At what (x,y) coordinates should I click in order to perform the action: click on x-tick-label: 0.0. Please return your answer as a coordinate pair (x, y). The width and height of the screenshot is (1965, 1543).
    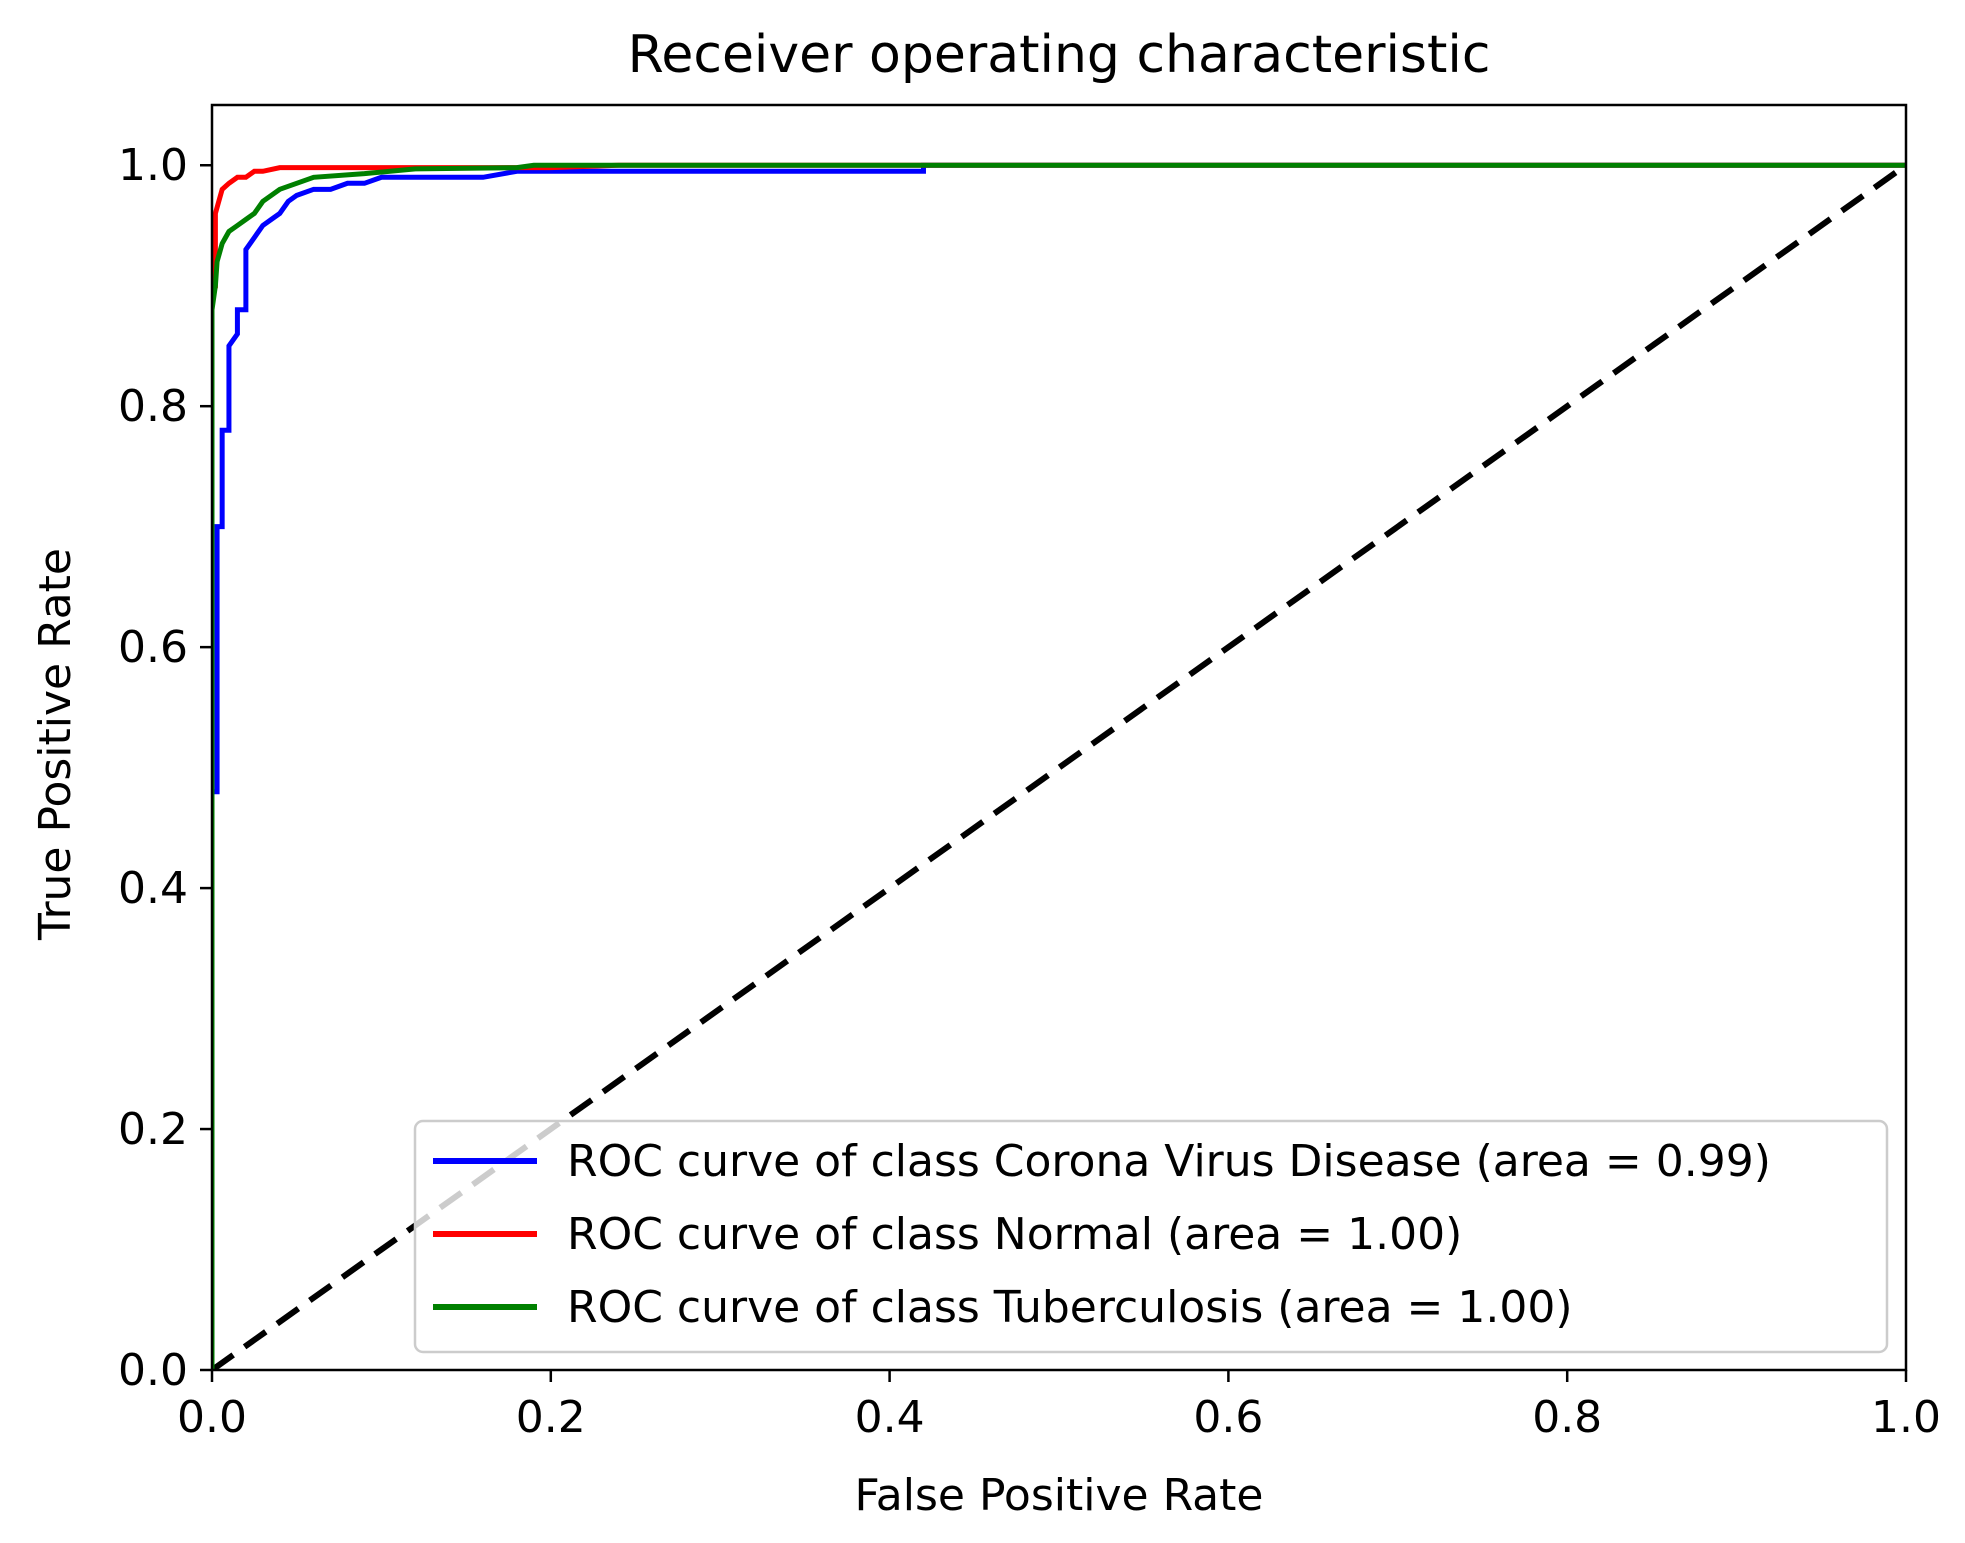
    Looking at the image, I should click on (212, 1417).